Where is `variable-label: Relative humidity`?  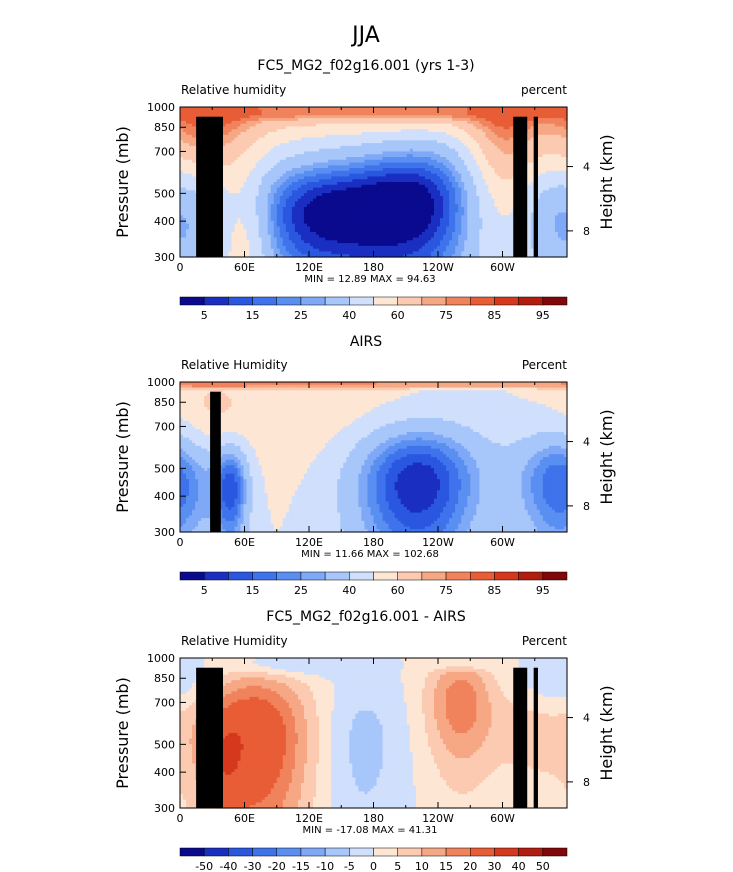
variable-label: Relative humidity is located at coordinates (233, 90).